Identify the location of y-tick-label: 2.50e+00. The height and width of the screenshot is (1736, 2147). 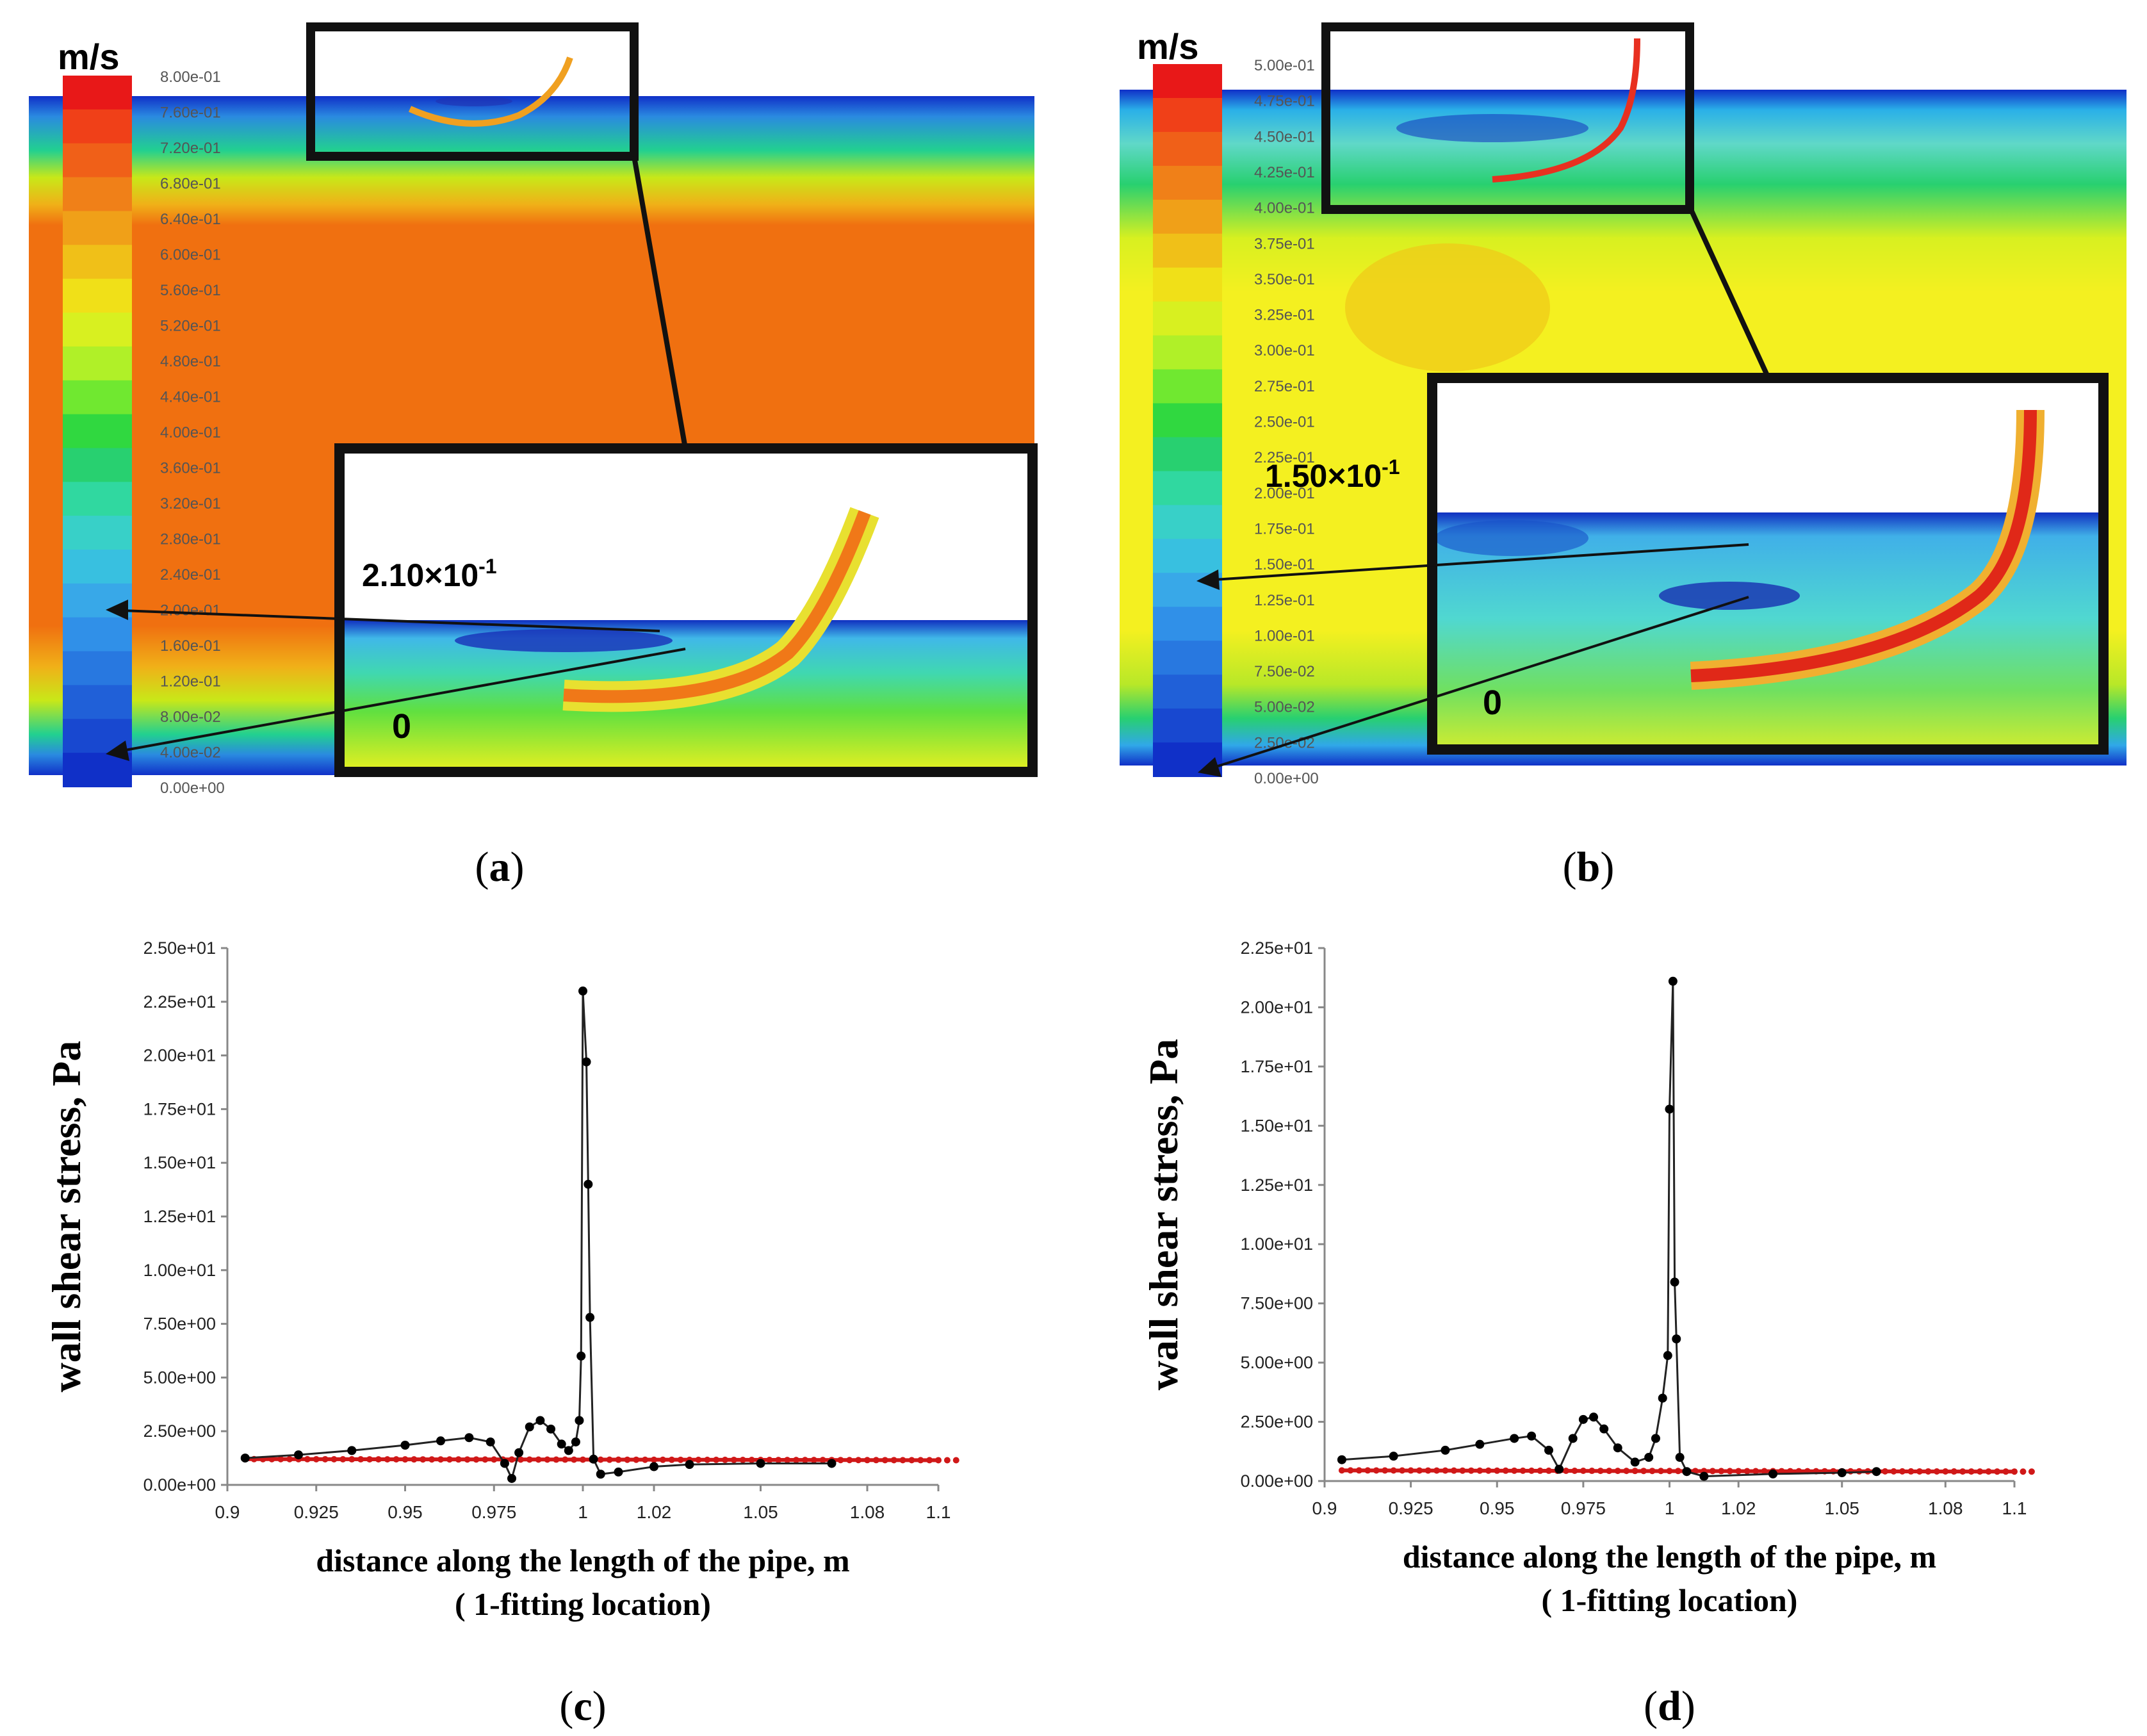
(179, 1431).